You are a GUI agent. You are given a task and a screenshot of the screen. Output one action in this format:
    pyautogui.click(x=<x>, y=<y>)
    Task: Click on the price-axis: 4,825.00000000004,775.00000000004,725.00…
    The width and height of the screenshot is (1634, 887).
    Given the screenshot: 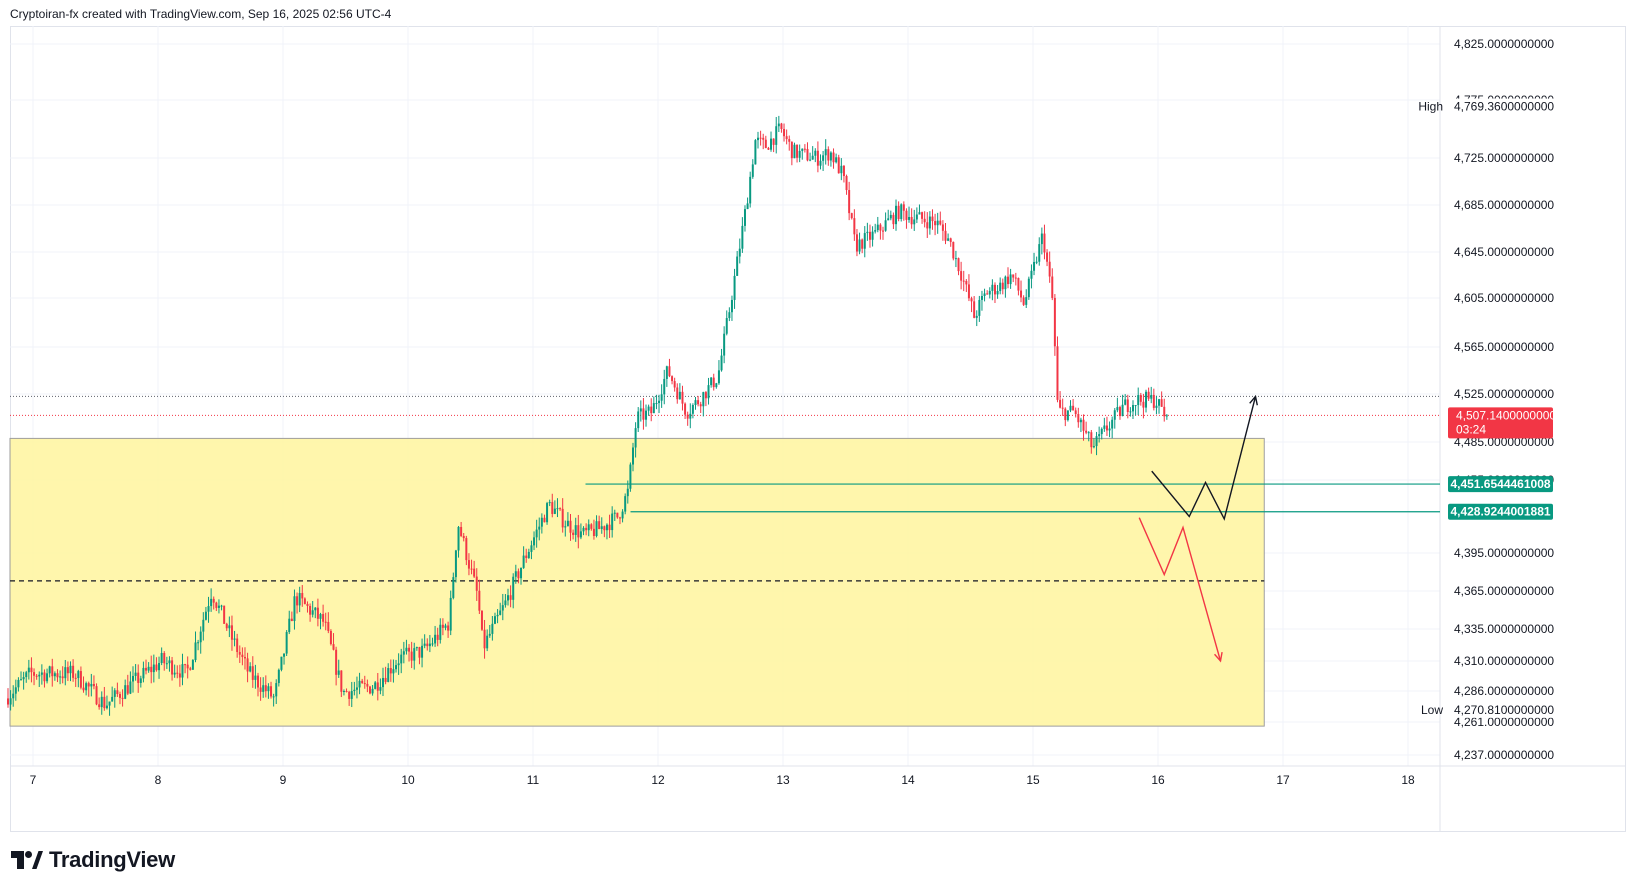 What is the action you would take?
    pyautogui.click(x=1504, y=399)
    